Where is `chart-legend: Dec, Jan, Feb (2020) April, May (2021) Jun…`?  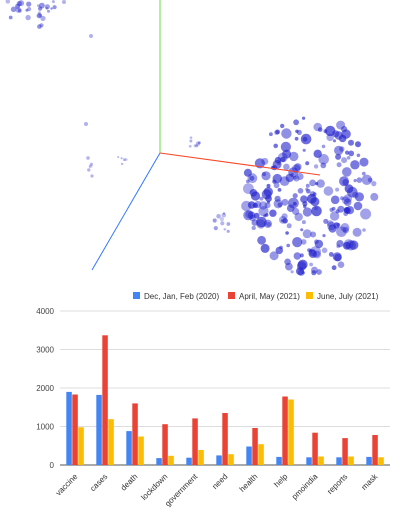
chart-legend: Dec, Jan, Feb (2020) April, May (2021) Jun… is located at coordinates (256, 296).